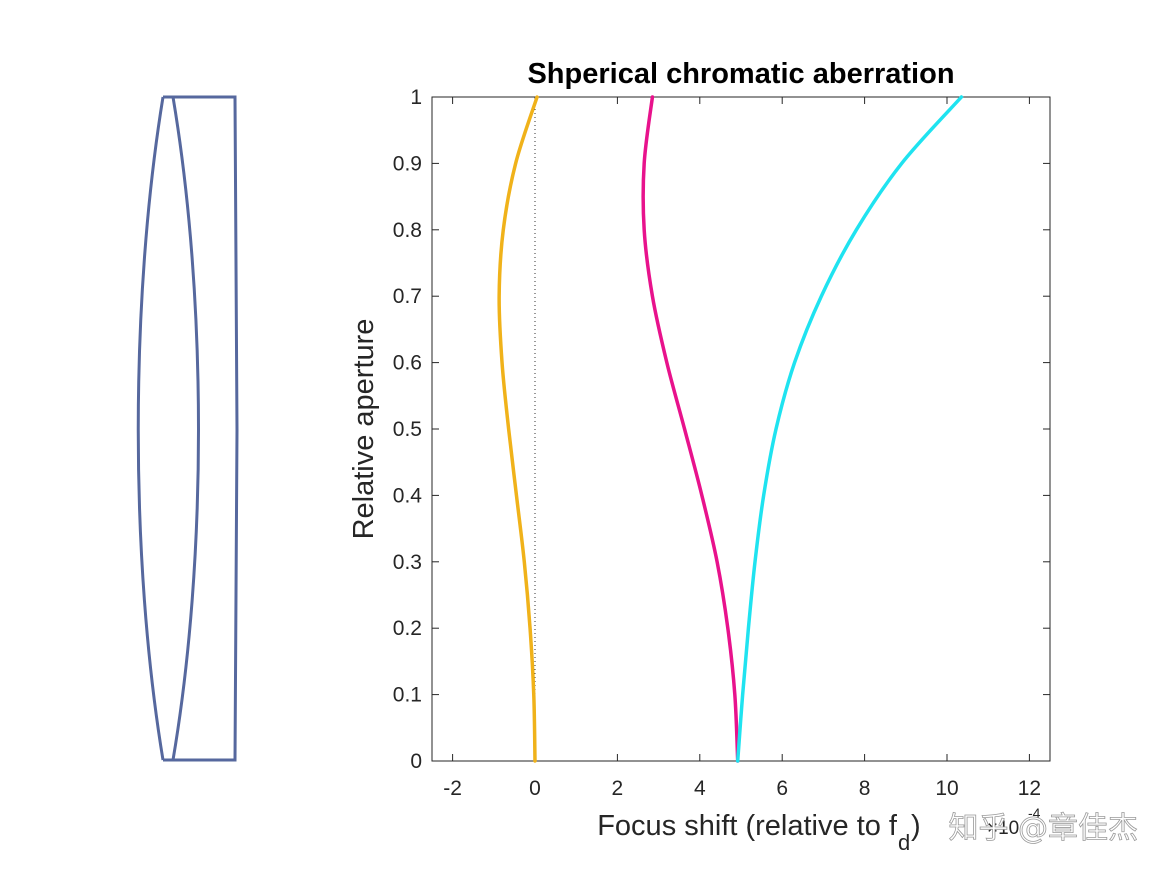 This screenshot has width=1167, height=875. What do you see at coordinates (1034, 813) in the screenshot?
I see `x-axis-exponent-power: -4` at bounding box center [1034, 813].